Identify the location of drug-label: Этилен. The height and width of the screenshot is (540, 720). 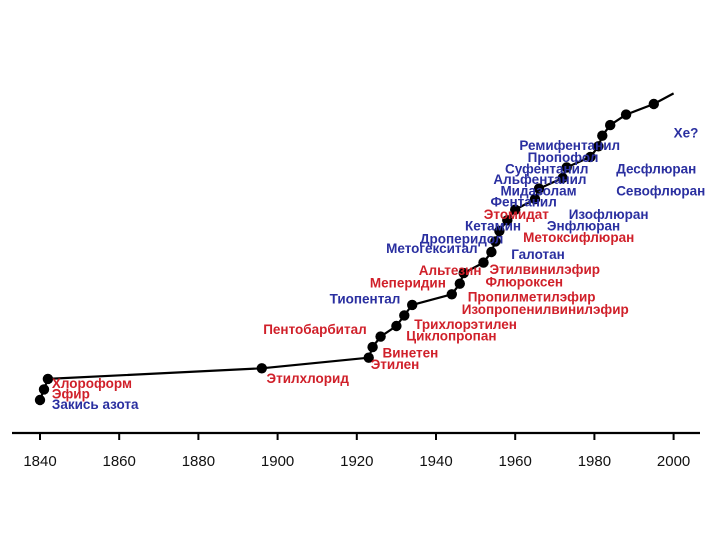
(395, 364).